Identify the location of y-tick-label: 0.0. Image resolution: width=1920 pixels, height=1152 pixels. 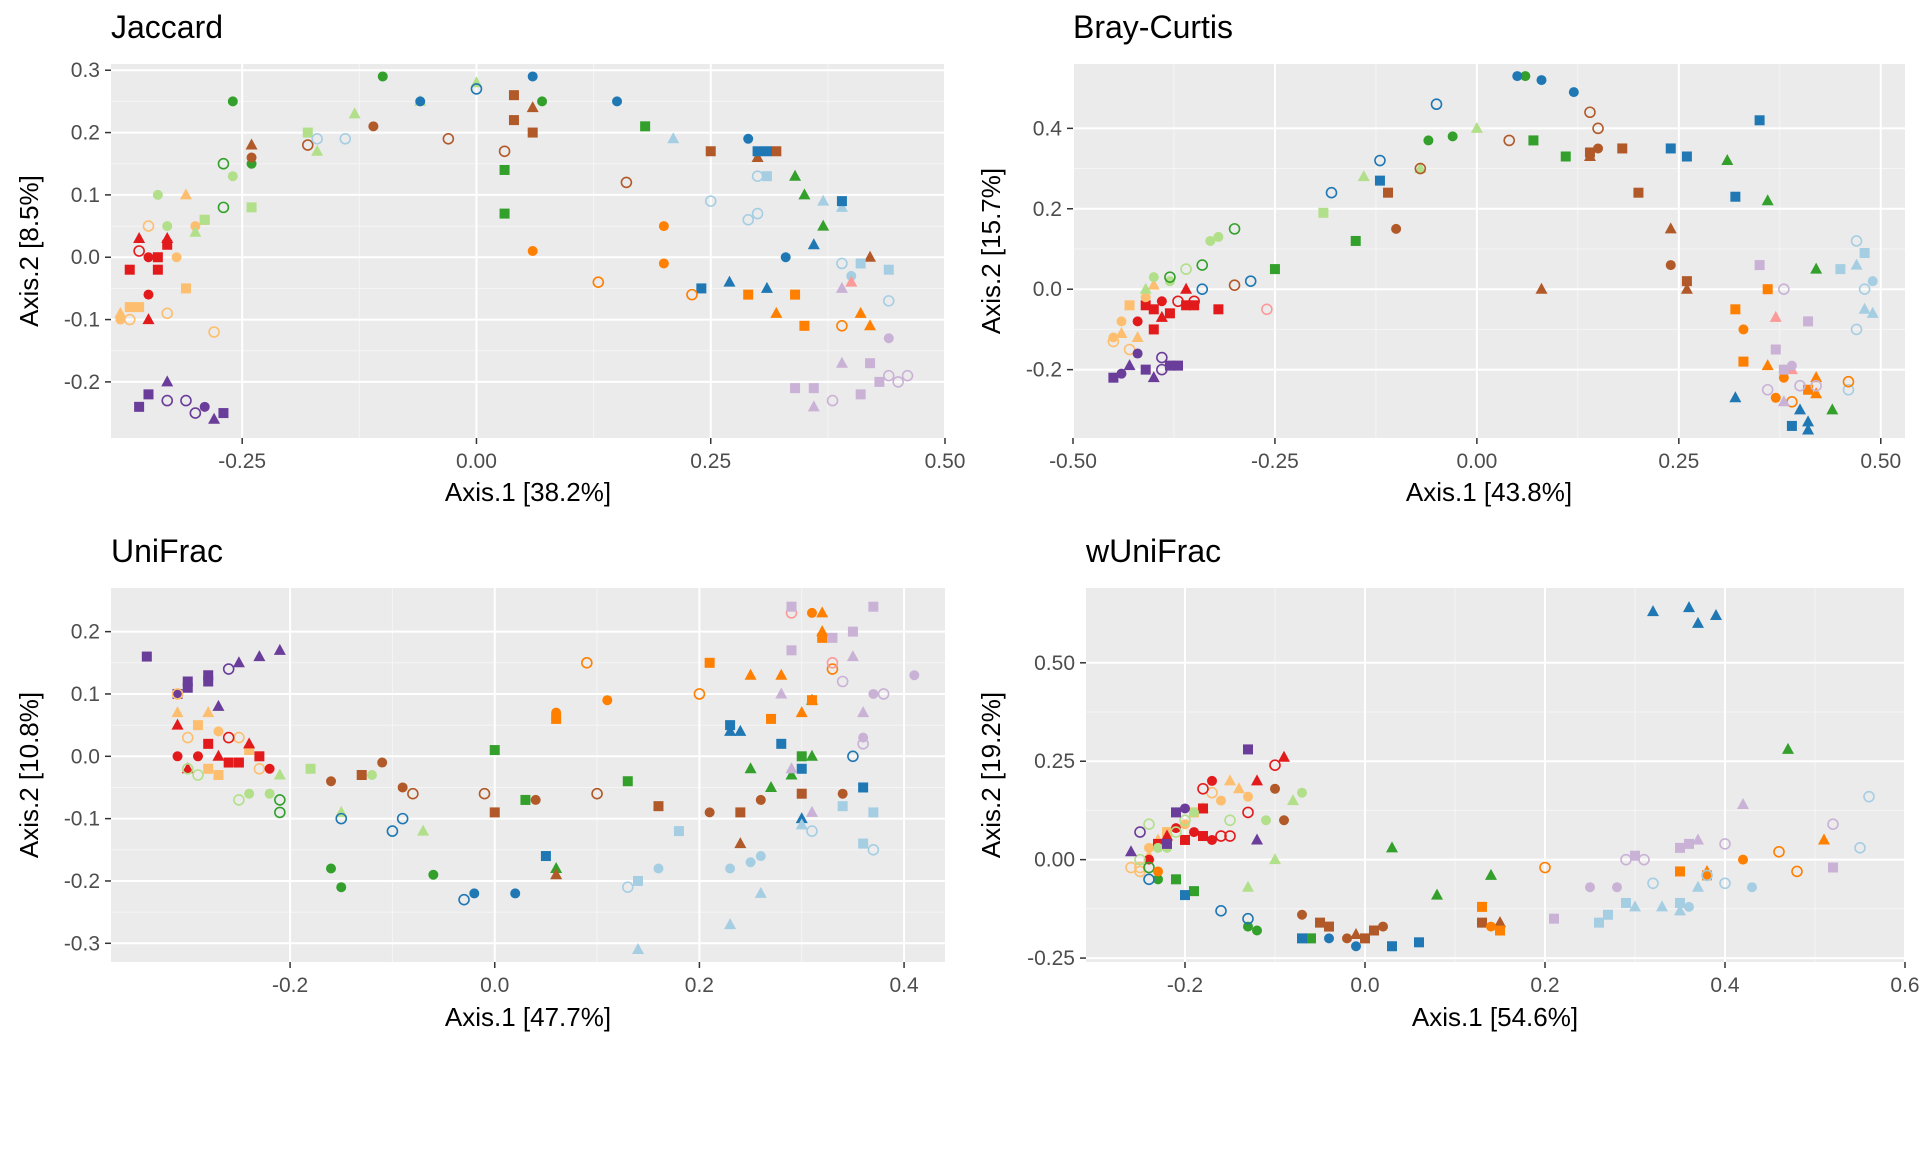
(85, 257).